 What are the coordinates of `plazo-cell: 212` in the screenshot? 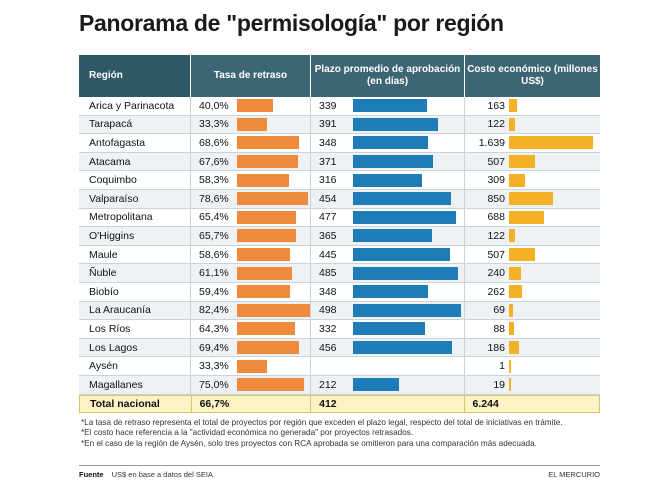 It's located at (387, 384).